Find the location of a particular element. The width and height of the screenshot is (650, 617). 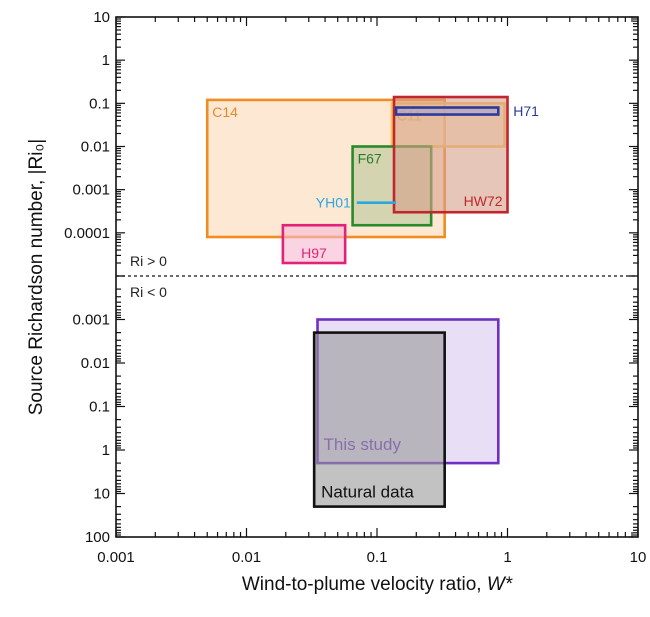

region-h97 is located at coordinates (314, 244).